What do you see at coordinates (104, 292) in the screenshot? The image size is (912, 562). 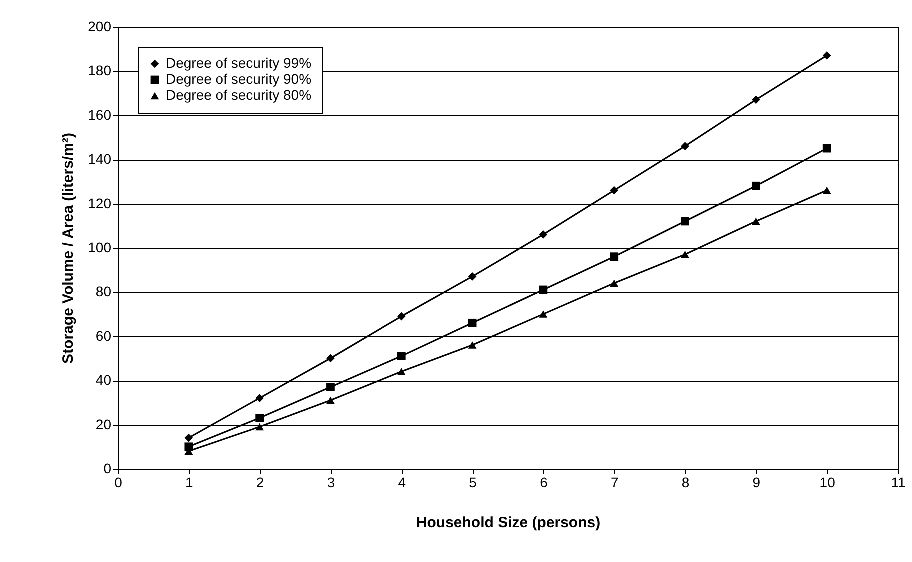 I see `y-tick-label: 80` at bounding box center [104, 292].